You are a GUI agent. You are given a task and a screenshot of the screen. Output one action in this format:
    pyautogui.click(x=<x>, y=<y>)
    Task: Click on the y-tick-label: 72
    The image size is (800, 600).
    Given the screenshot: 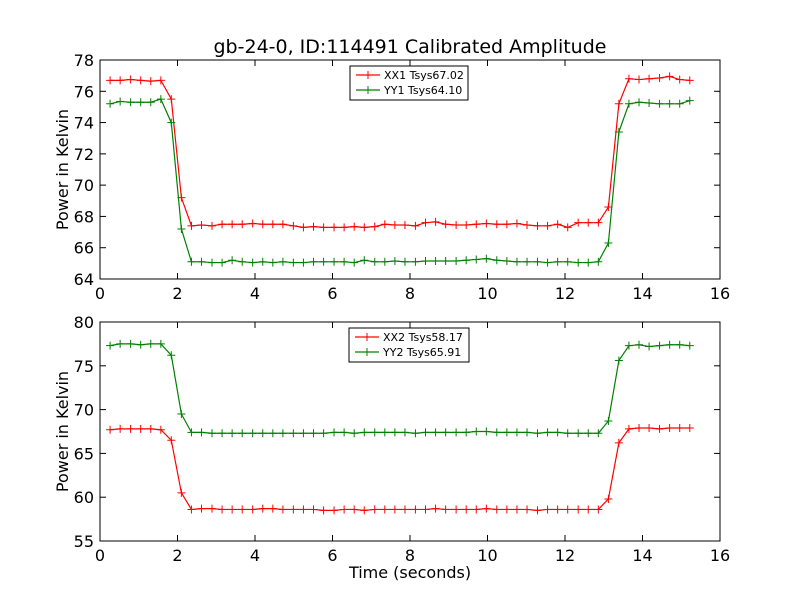 What is the action you would take?
    pyautogui.click(x=84, y=154)
    